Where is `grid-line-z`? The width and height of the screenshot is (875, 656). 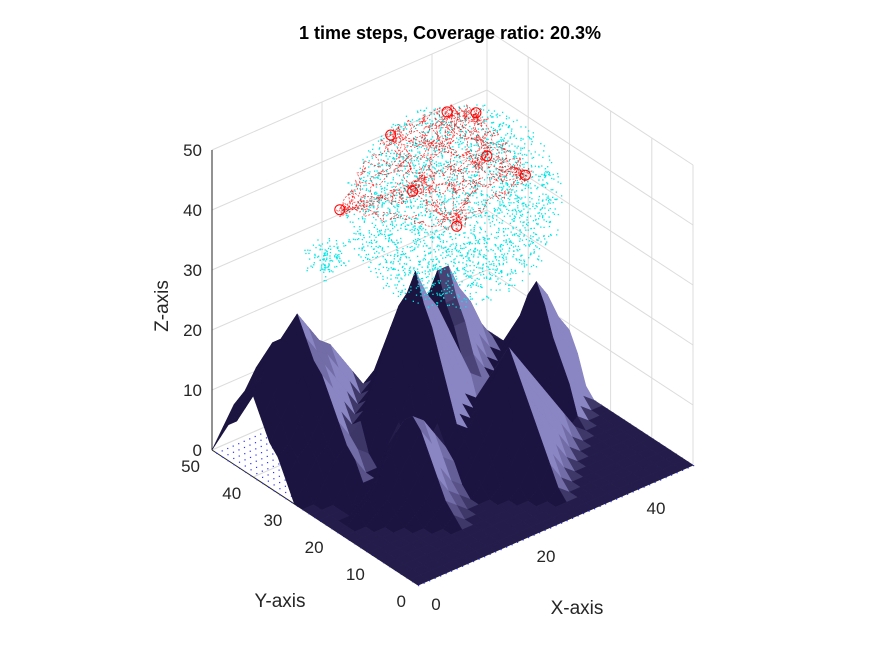
grid-line-z is located at coordinates (349, 90).